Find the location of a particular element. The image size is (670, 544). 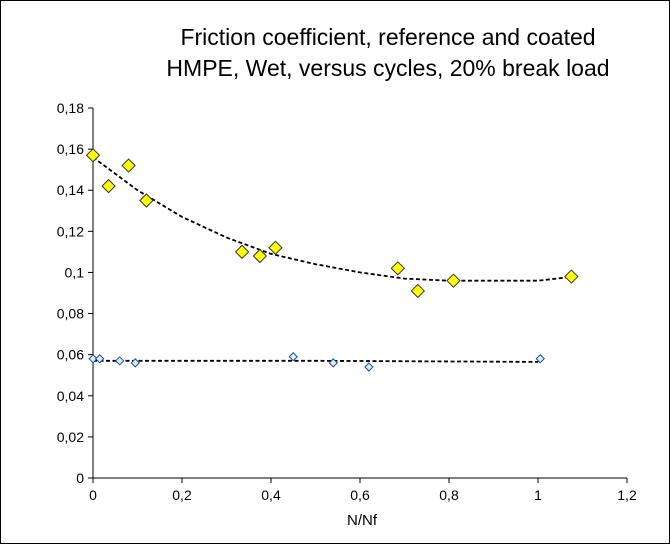

y-tick-label: 0,14 is located at coordinates (70, 190).